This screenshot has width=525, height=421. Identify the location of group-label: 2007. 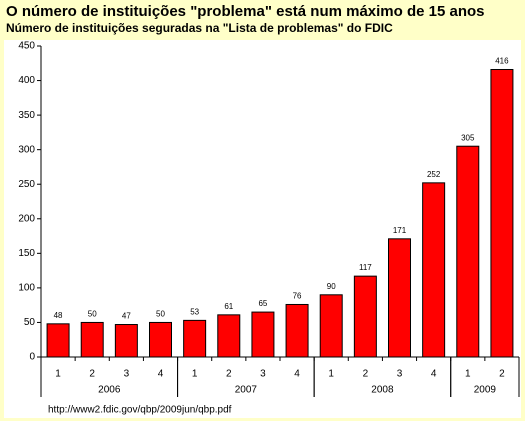
(246, 390).